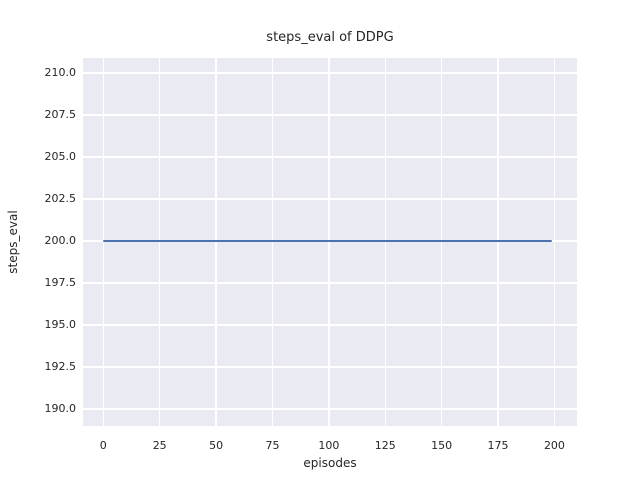 This screenshot has height=480, width=640. I want to click on x-tick-label: 125, so click(385, 445).